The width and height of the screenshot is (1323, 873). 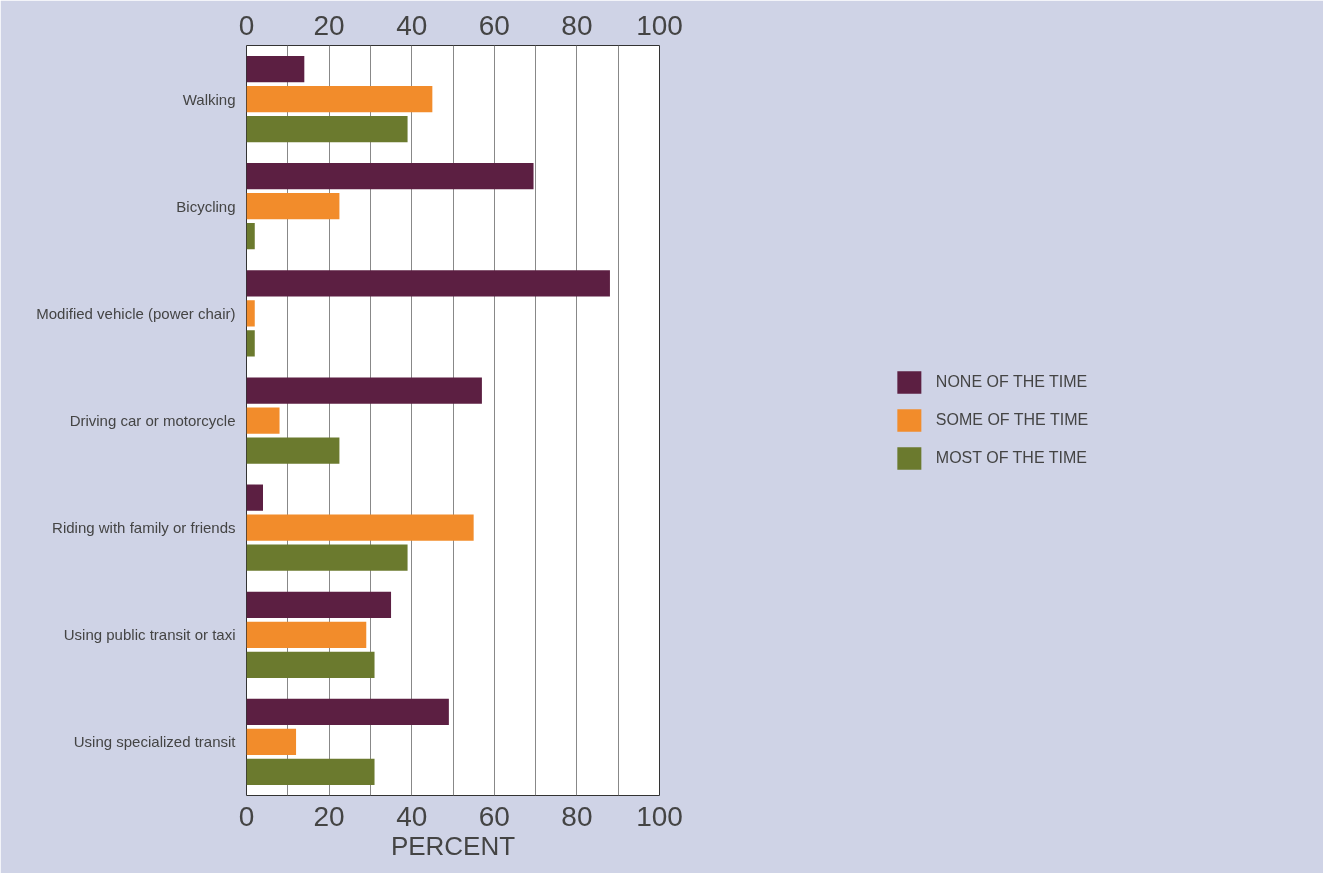 What do you see at coordinates (494, 25) in the screenshot?
I see `x-tick-label: 60` at bounding box center [494, 25].